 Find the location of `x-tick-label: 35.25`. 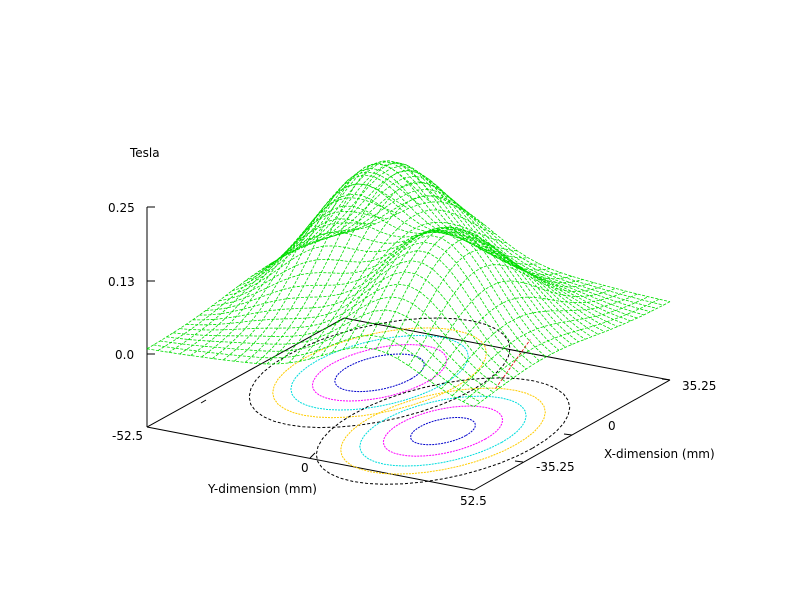

x-tick-label: 35.25 is located at coordinates (699, 386).